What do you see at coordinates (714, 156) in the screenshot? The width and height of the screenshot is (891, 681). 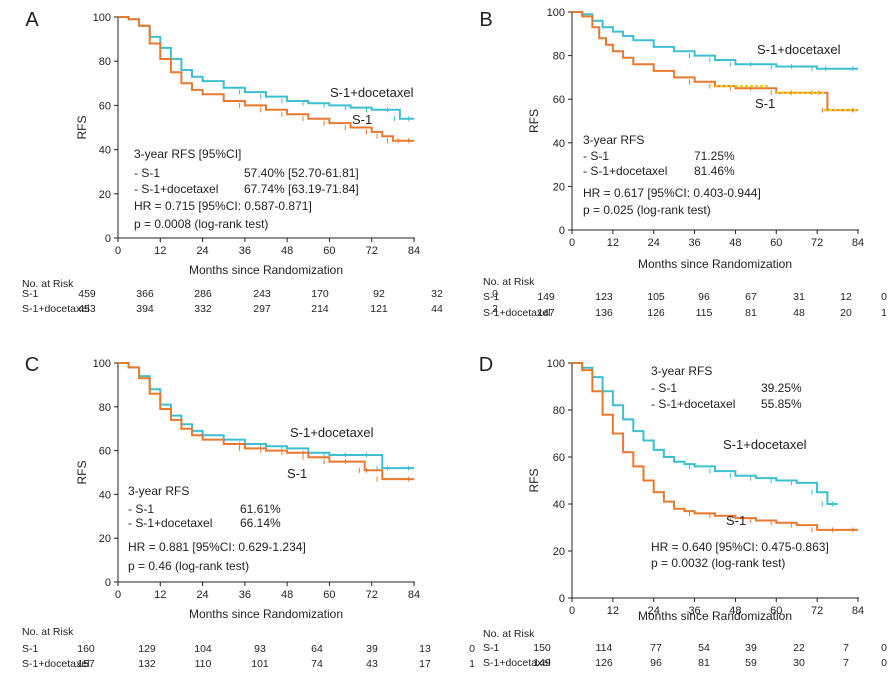 I see `stat-s1-value: 71.25%` at bounding box center [714, 156].